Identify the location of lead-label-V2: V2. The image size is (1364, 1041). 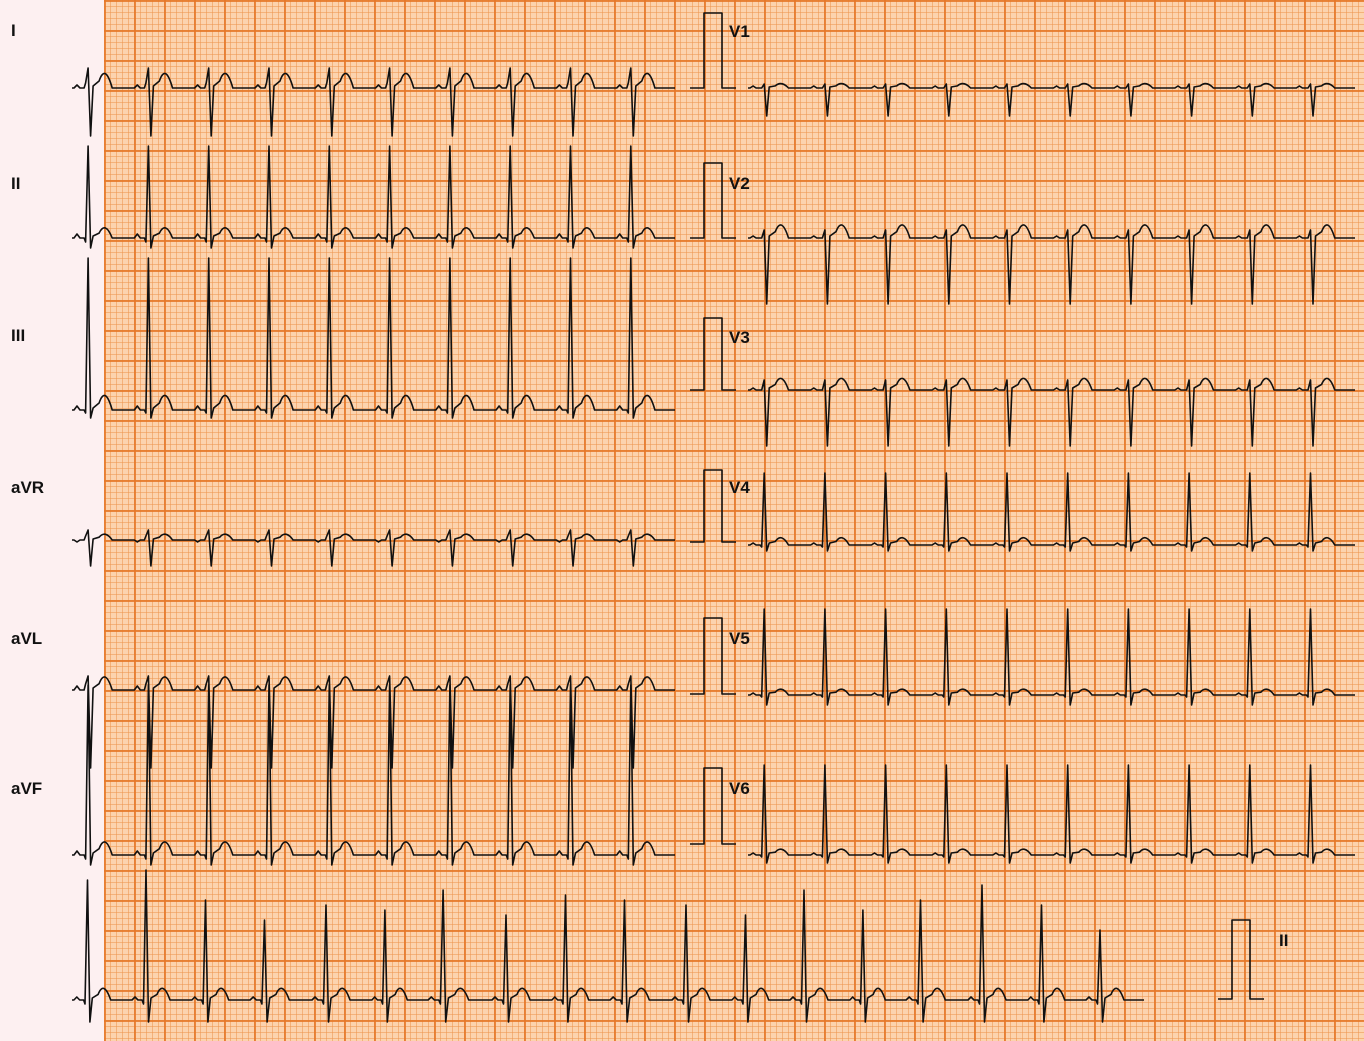
(739, 183).